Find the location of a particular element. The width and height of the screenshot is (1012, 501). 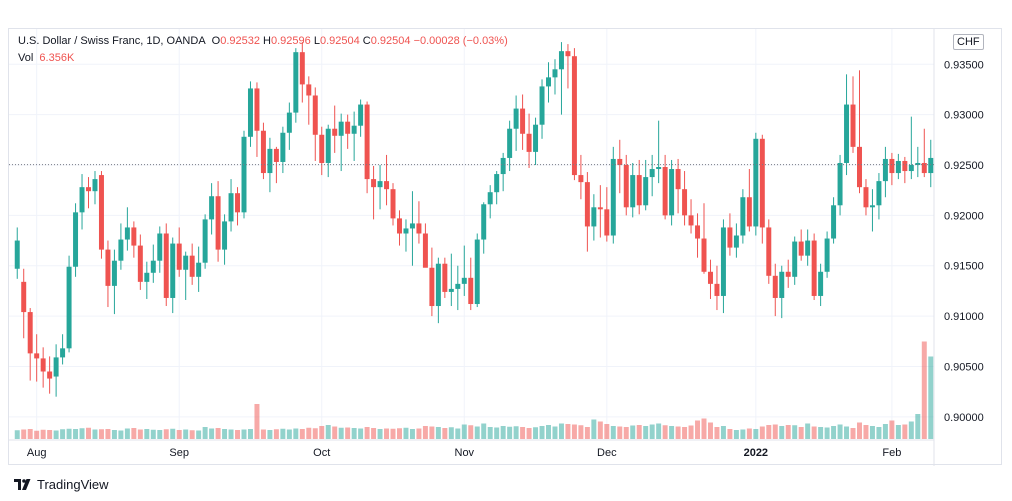

time-axis: Aug Sep Oct Nov Dec 2022 Feb is located at coordinates (464, 453).